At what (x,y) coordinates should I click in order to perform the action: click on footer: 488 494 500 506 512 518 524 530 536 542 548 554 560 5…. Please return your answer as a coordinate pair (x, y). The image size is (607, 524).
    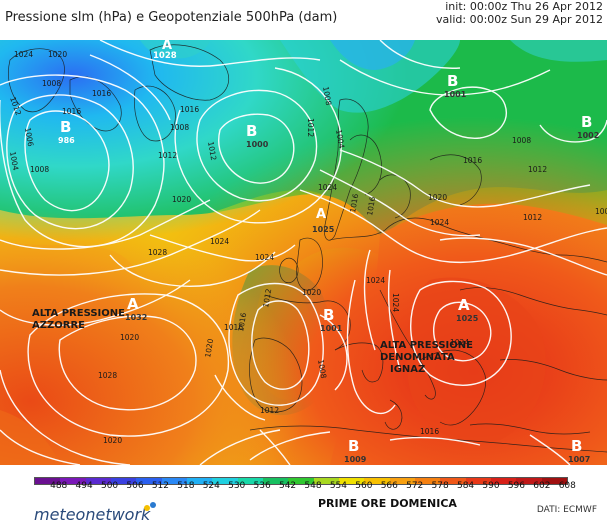
    Looking at the image, I should click on (303, 494).